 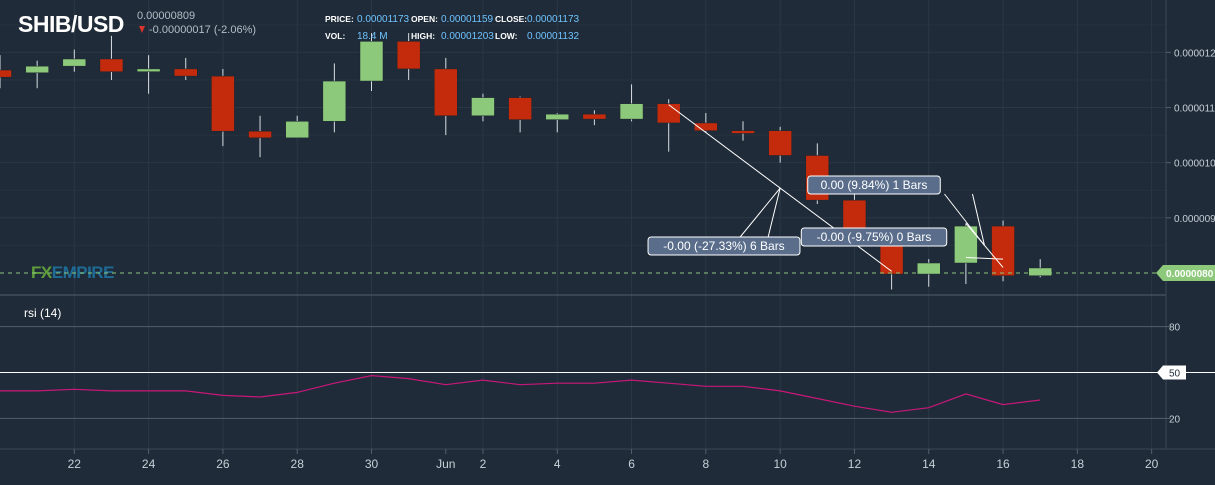 What do you see at coordinates (724, 221) in the screenshot?
I see `measure-label: -0.00 (-27.33%) 6 Bars` at bounding box center [724, 221].